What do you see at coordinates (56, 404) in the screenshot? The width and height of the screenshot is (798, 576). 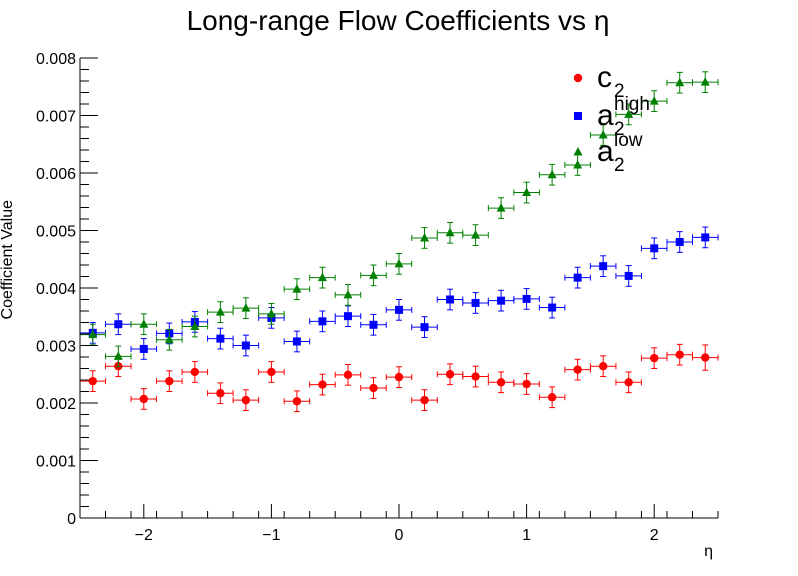 I see `y-tick-label: 0.002` at bounding box center [56, 404].